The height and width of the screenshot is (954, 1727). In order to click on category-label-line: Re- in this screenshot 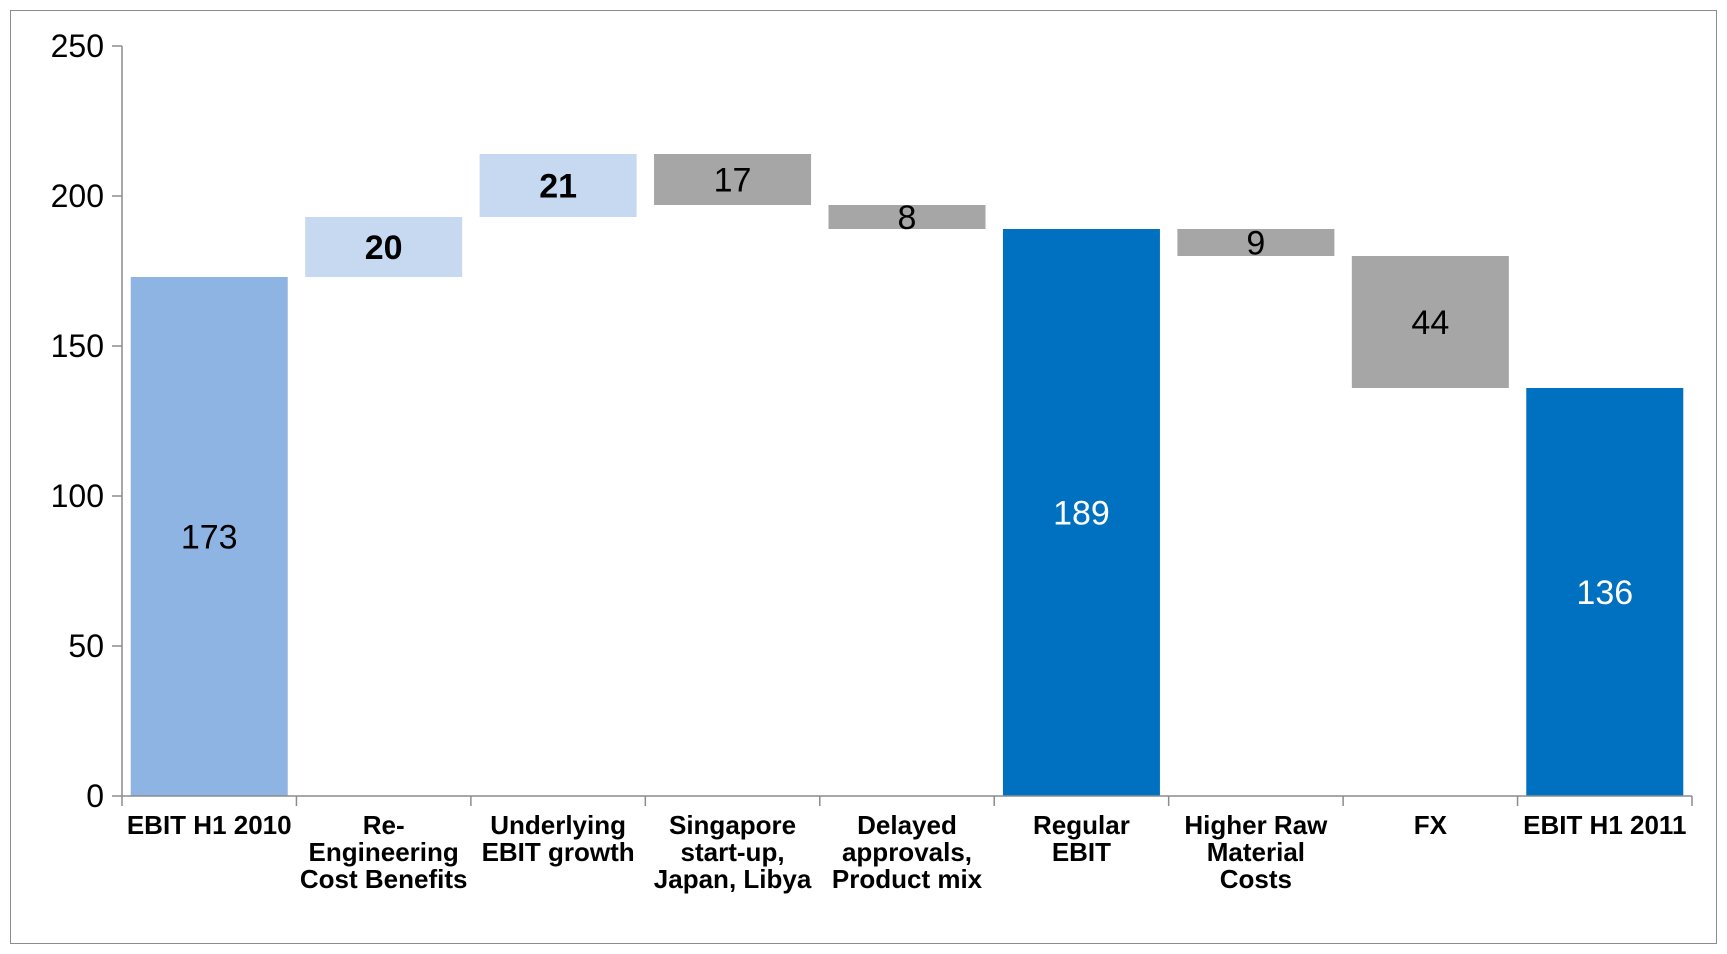, I will do `click(384, 825)`.